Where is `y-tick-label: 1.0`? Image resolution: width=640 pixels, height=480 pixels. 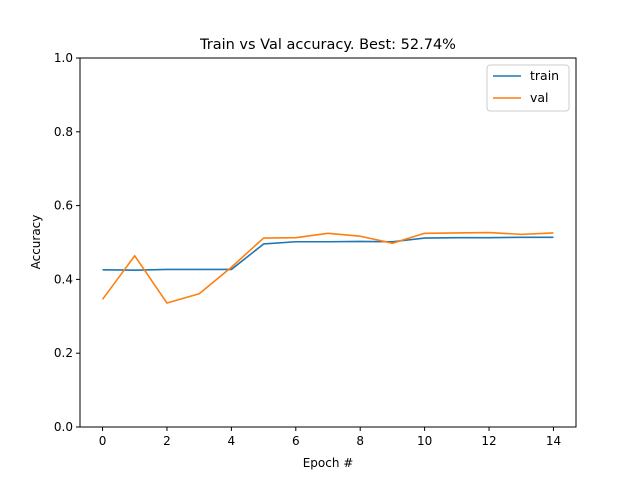 y-tick-label: 1.0 is located at coordinates (63, 58).